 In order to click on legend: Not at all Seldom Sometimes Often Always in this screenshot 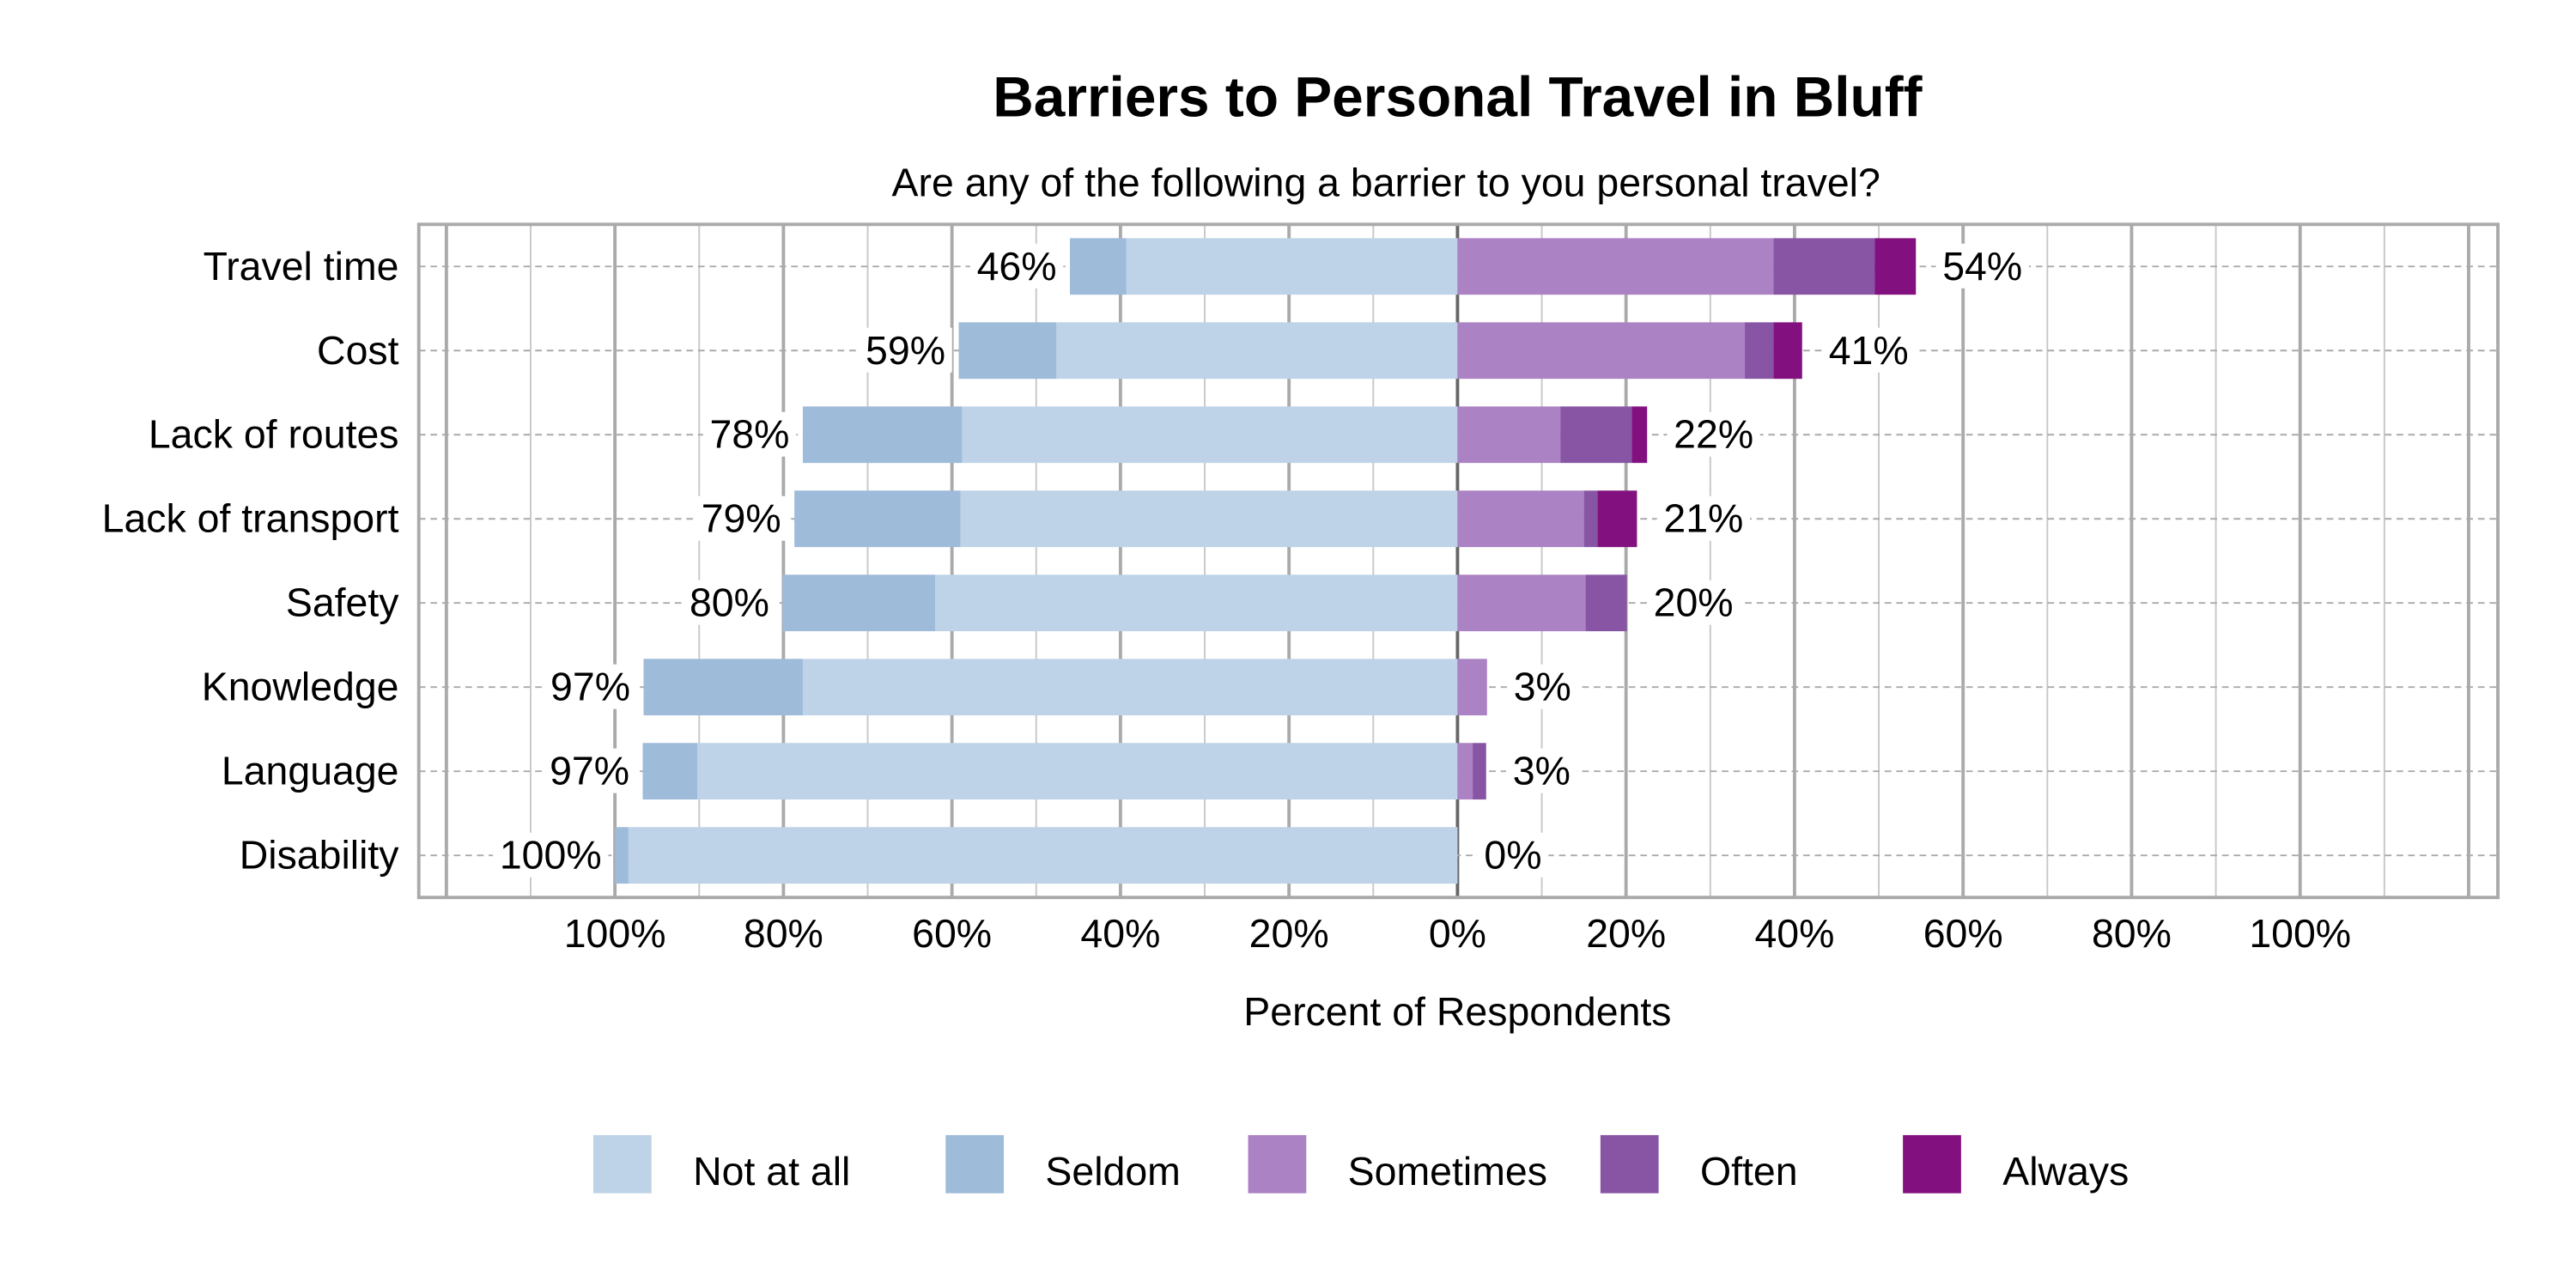, I will do `click(1360, 1164)`.